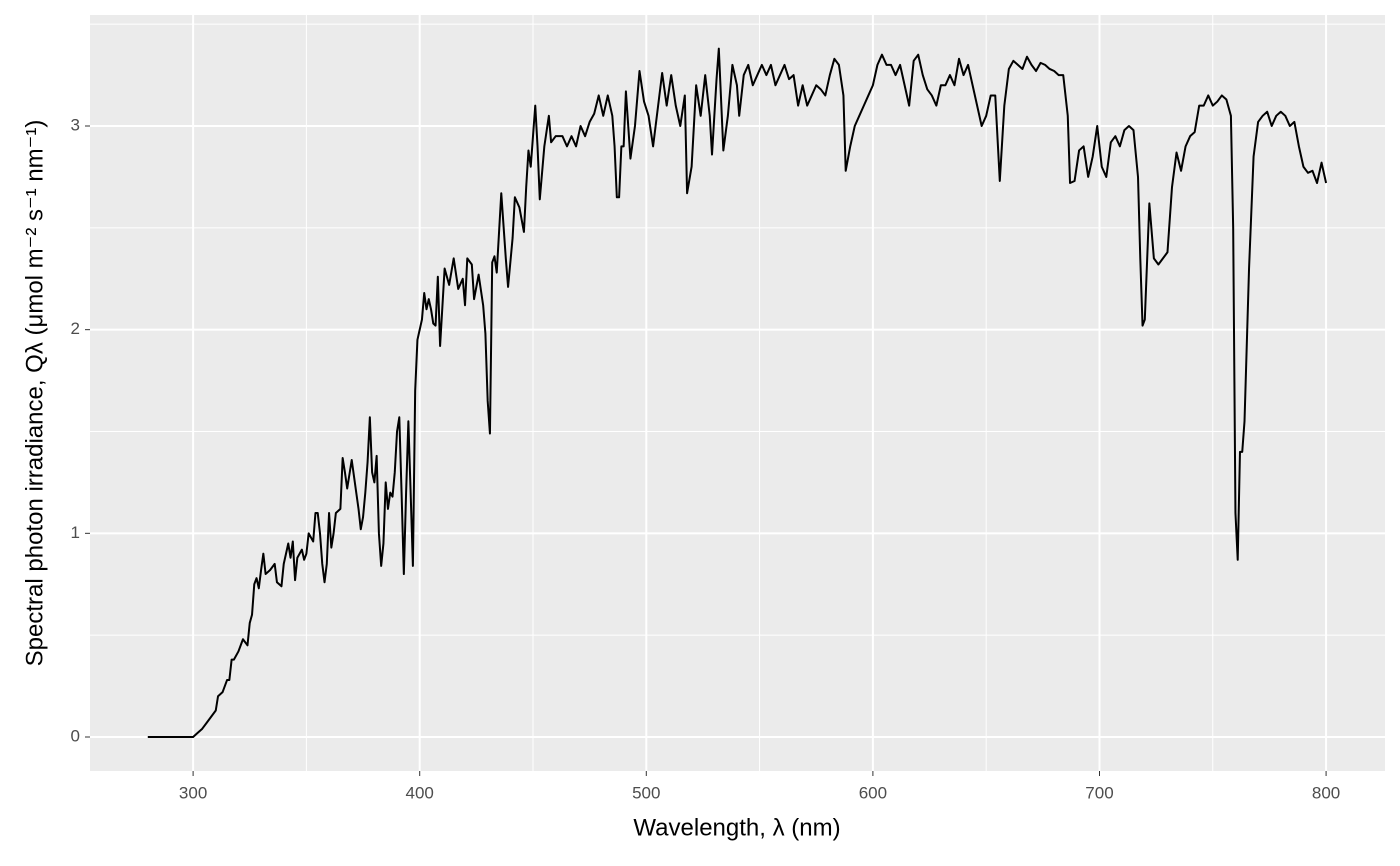 This screenshot has height=866, width=1400. I want to click on x-tick-label: 700, so click(1099, 792).